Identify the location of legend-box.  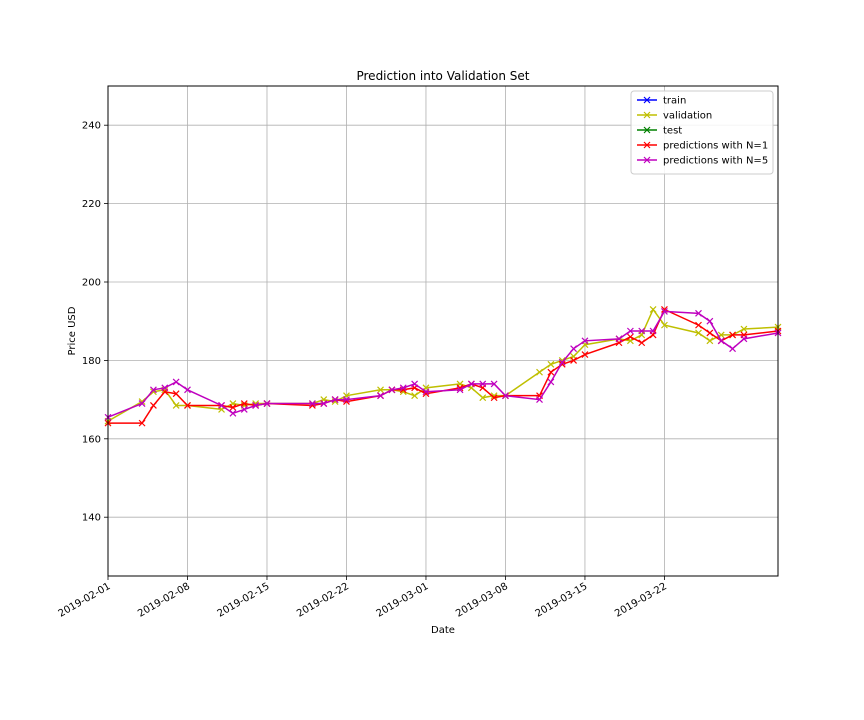
(702, 132).